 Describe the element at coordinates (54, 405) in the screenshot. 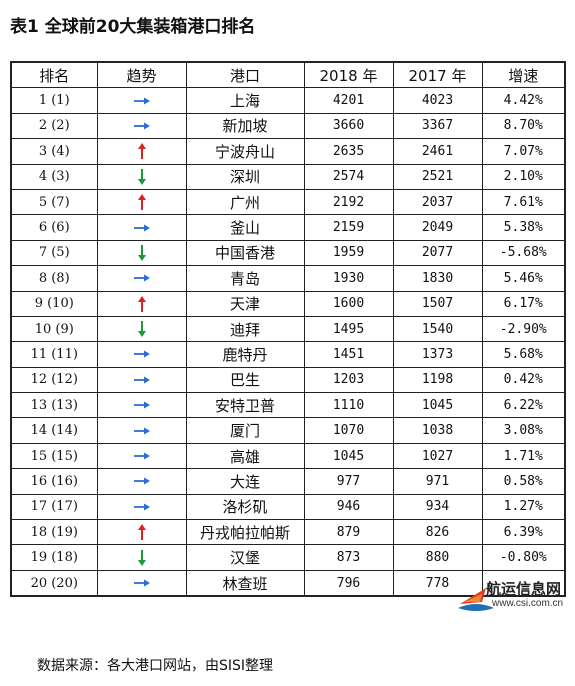

I see `rank-cell: 13 (13)` at that location.